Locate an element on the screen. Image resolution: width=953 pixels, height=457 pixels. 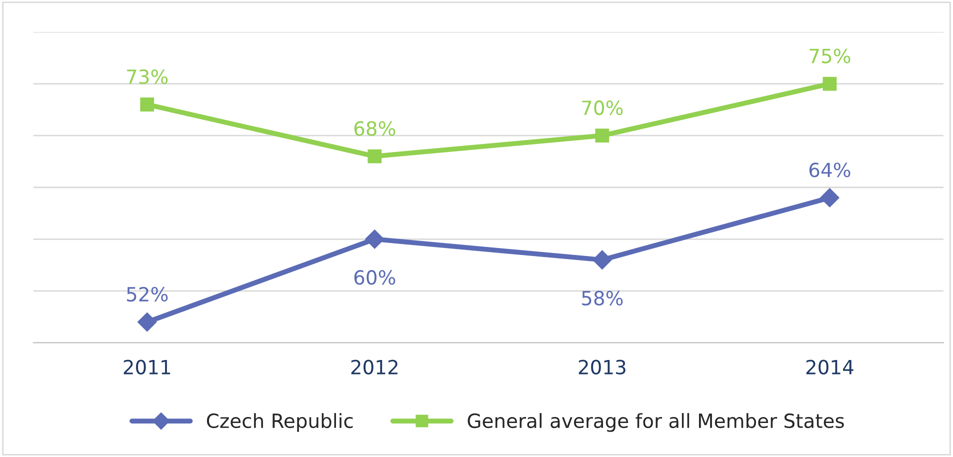
legend-label: Czech Republic is located at coordinates (279, 422).